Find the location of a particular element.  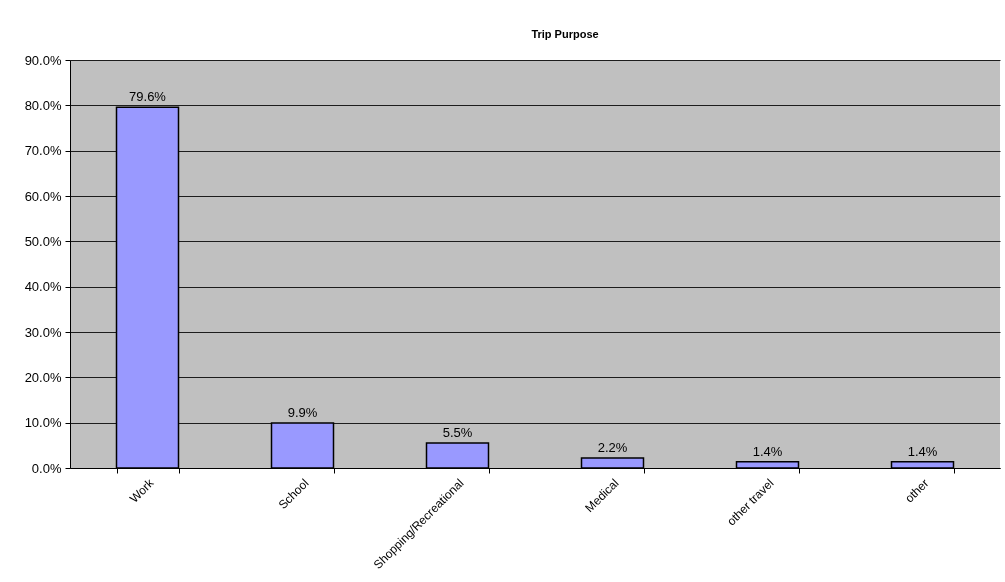

y-tick-label: 70.0% is located at coordinates (43, 151).